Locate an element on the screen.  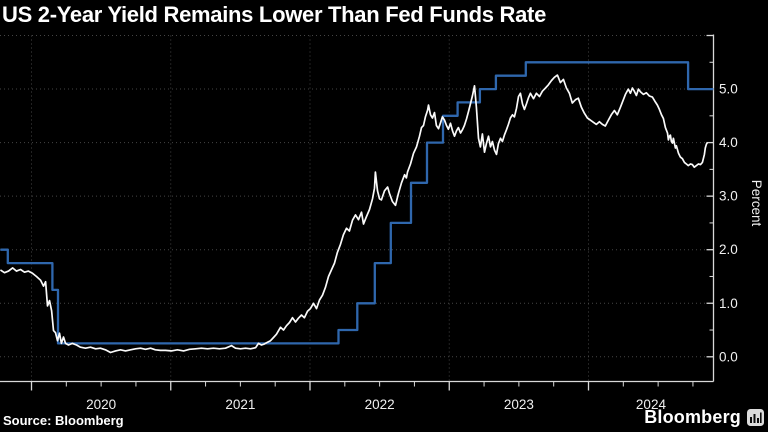
source-note: Source: Bloomberg is located at coordinates (63, 420).